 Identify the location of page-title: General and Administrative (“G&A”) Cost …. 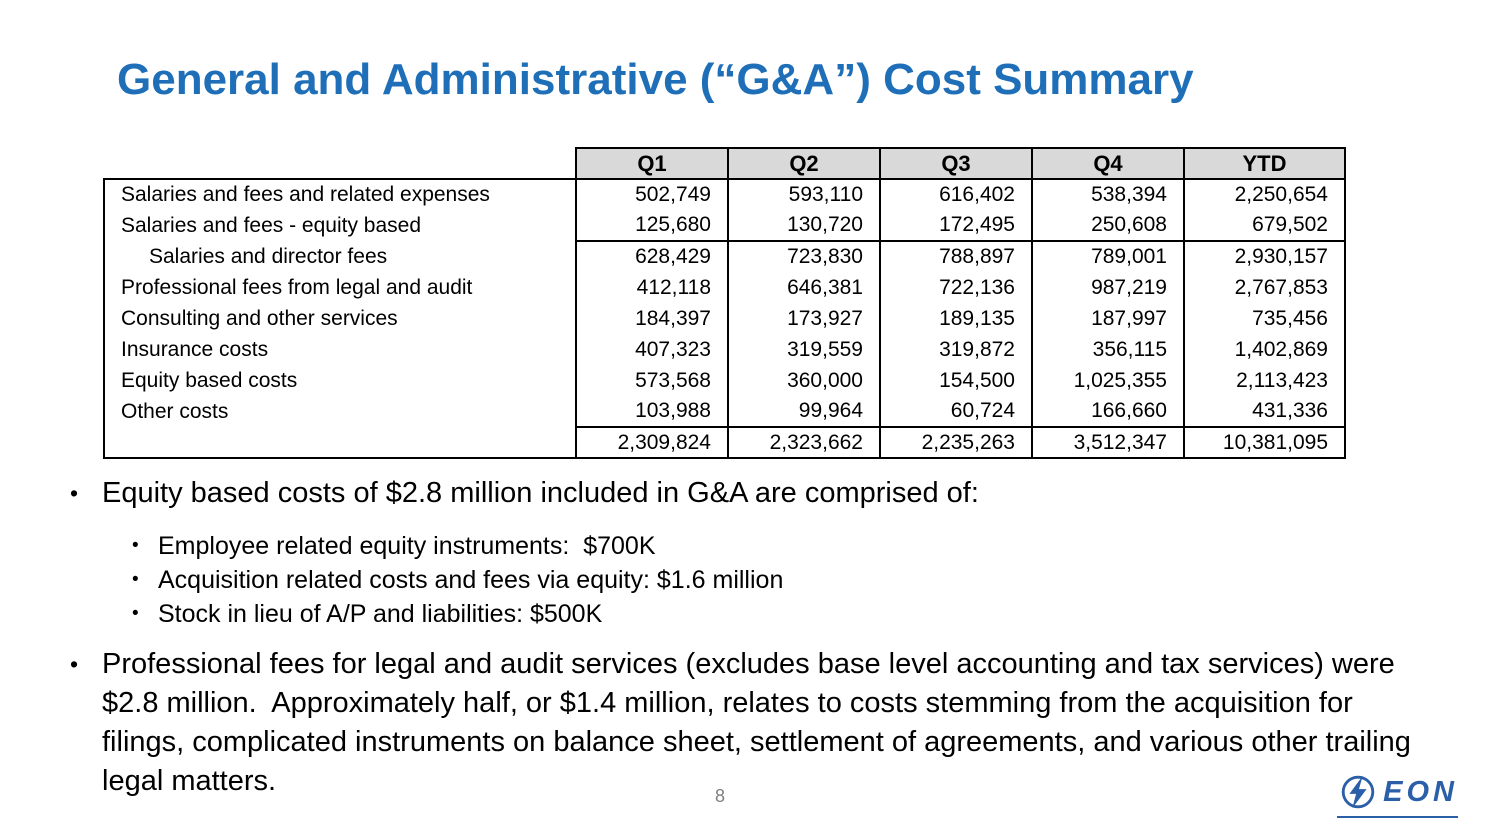
(655, 79).